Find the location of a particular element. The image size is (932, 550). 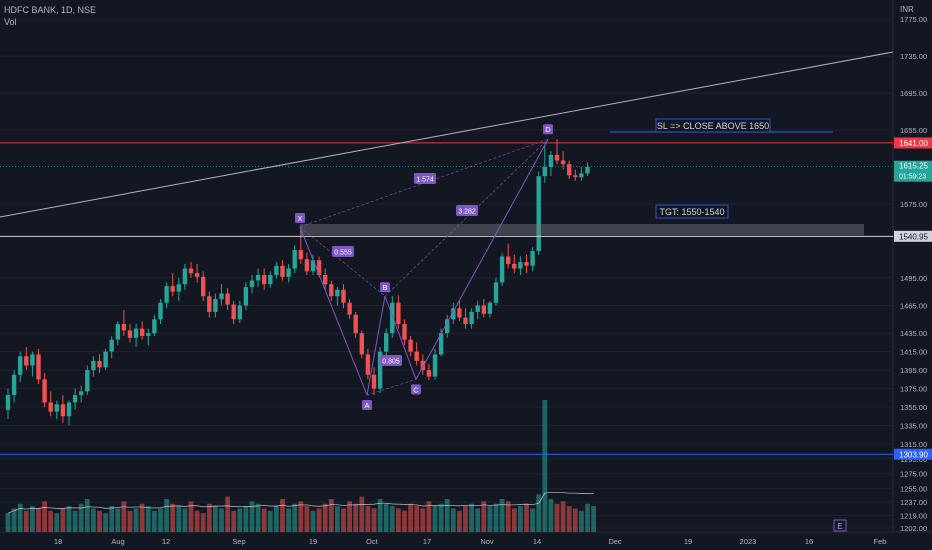

resistance-price-tag is located at coordinates (913, 143).